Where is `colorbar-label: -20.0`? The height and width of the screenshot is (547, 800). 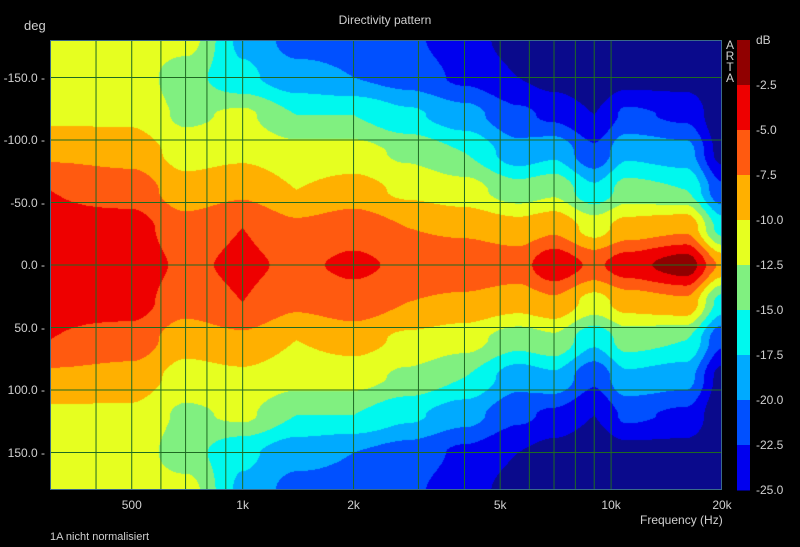
colorbar-label: -20.0 is located at coordinates (770, 400).